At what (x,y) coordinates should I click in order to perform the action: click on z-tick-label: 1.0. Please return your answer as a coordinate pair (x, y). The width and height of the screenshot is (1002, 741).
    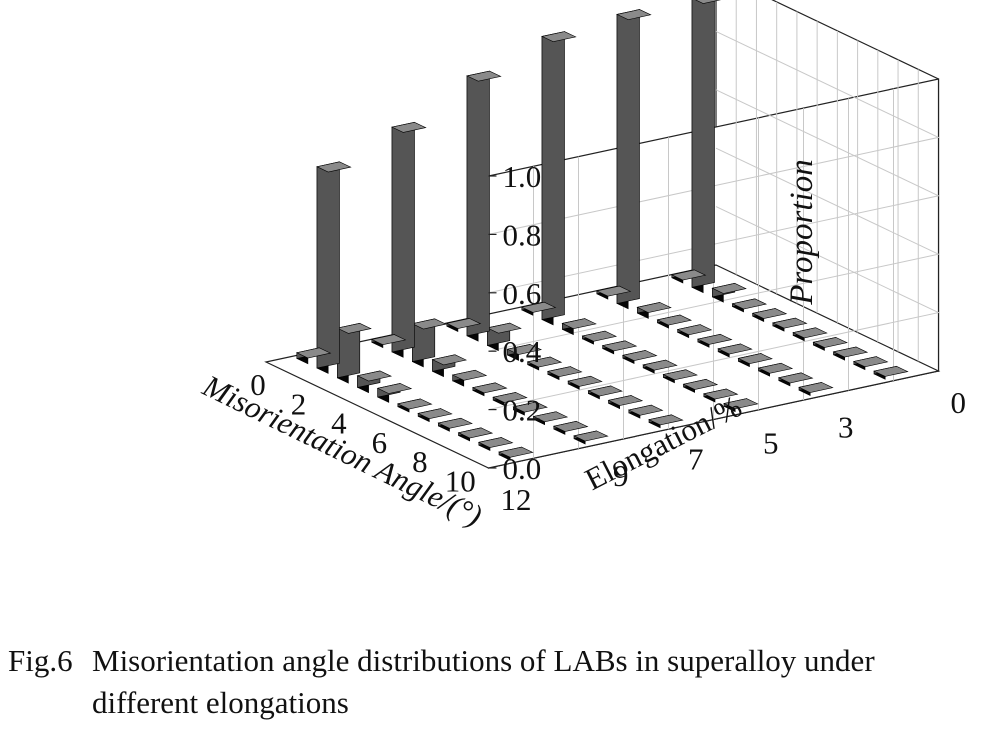
    Looking at the image, I should click on (522, 176).